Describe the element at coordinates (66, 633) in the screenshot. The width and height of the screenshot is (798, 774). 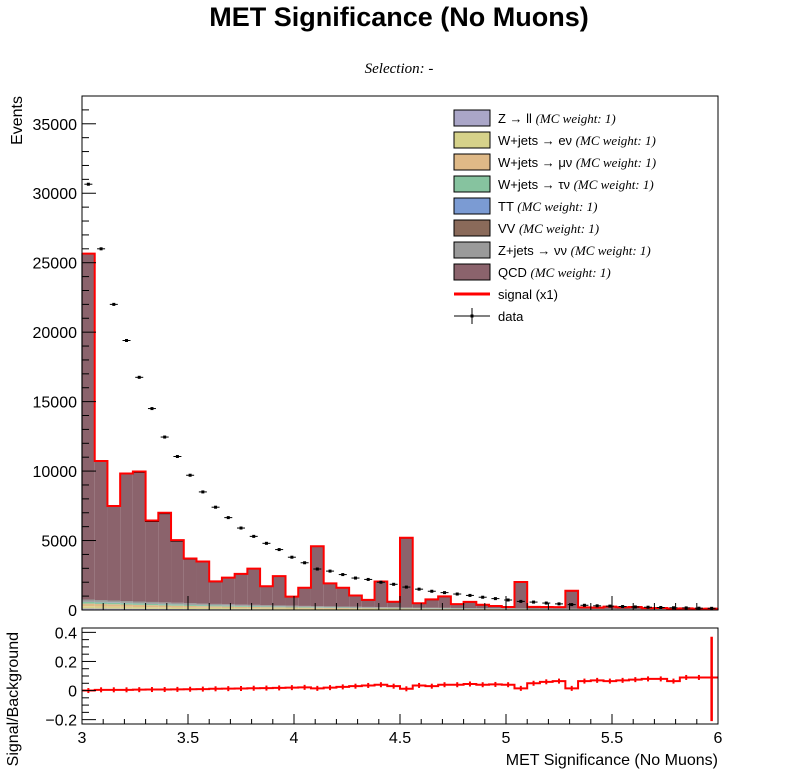
I see `ratio-y-tick-label: 0.4` at that location.